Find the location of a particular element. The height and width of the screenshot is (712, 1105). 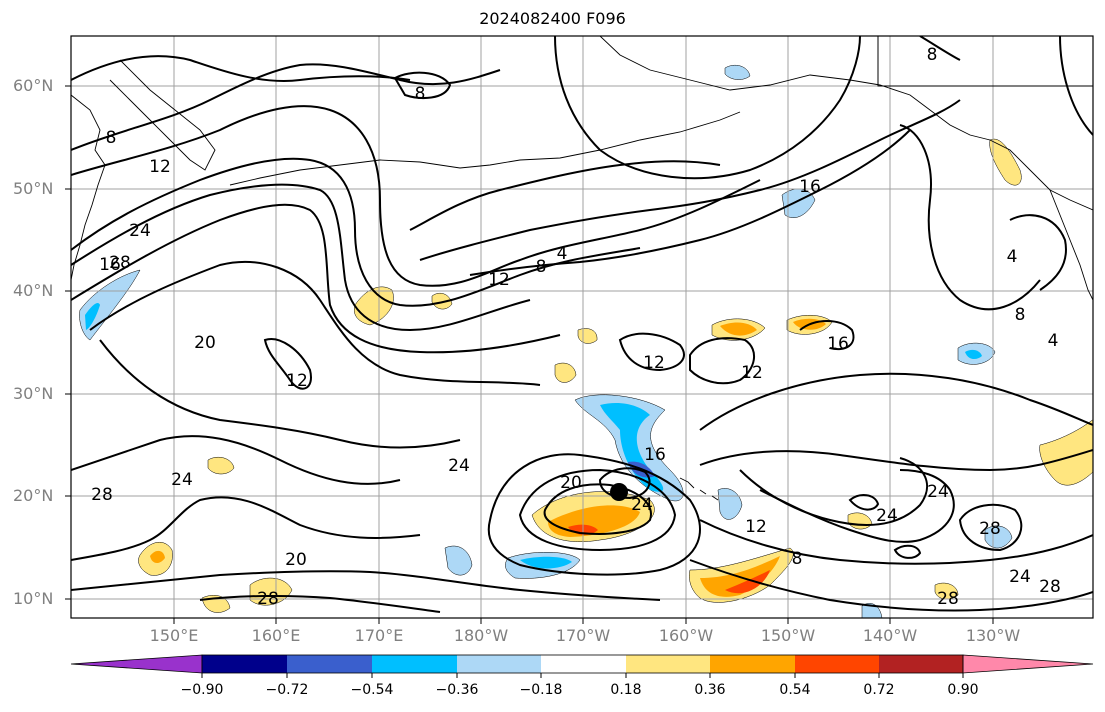

lat-label: 10°N is located at coordinates (33, 598).